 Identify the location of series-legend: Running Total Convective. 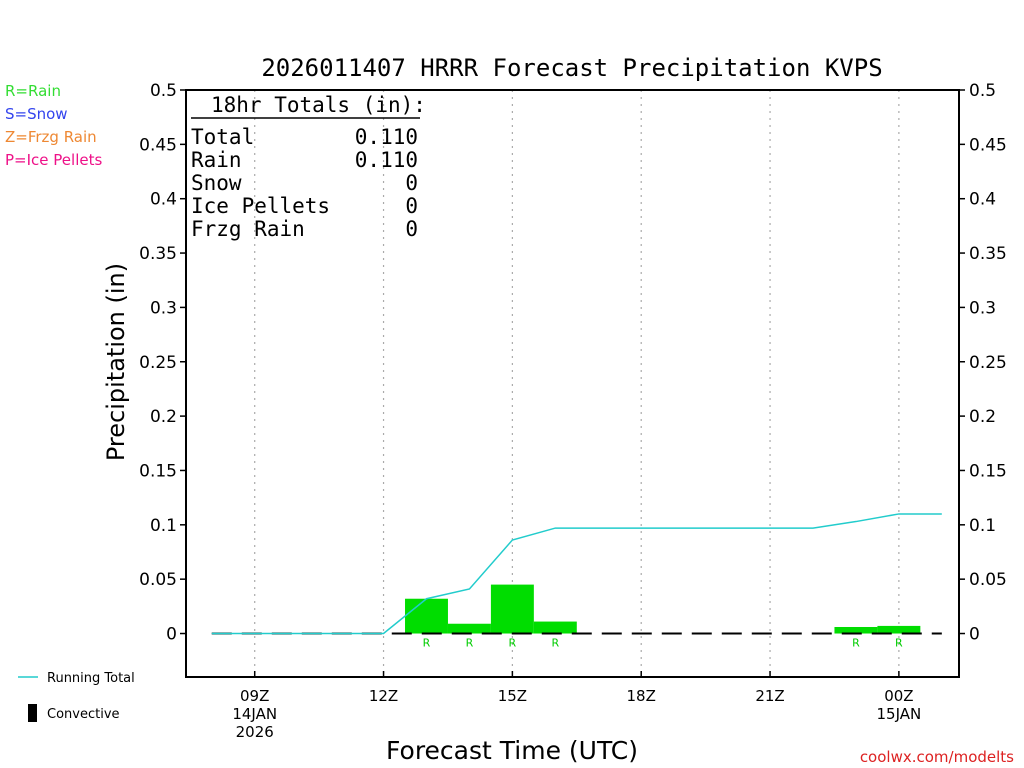
(76, 696).